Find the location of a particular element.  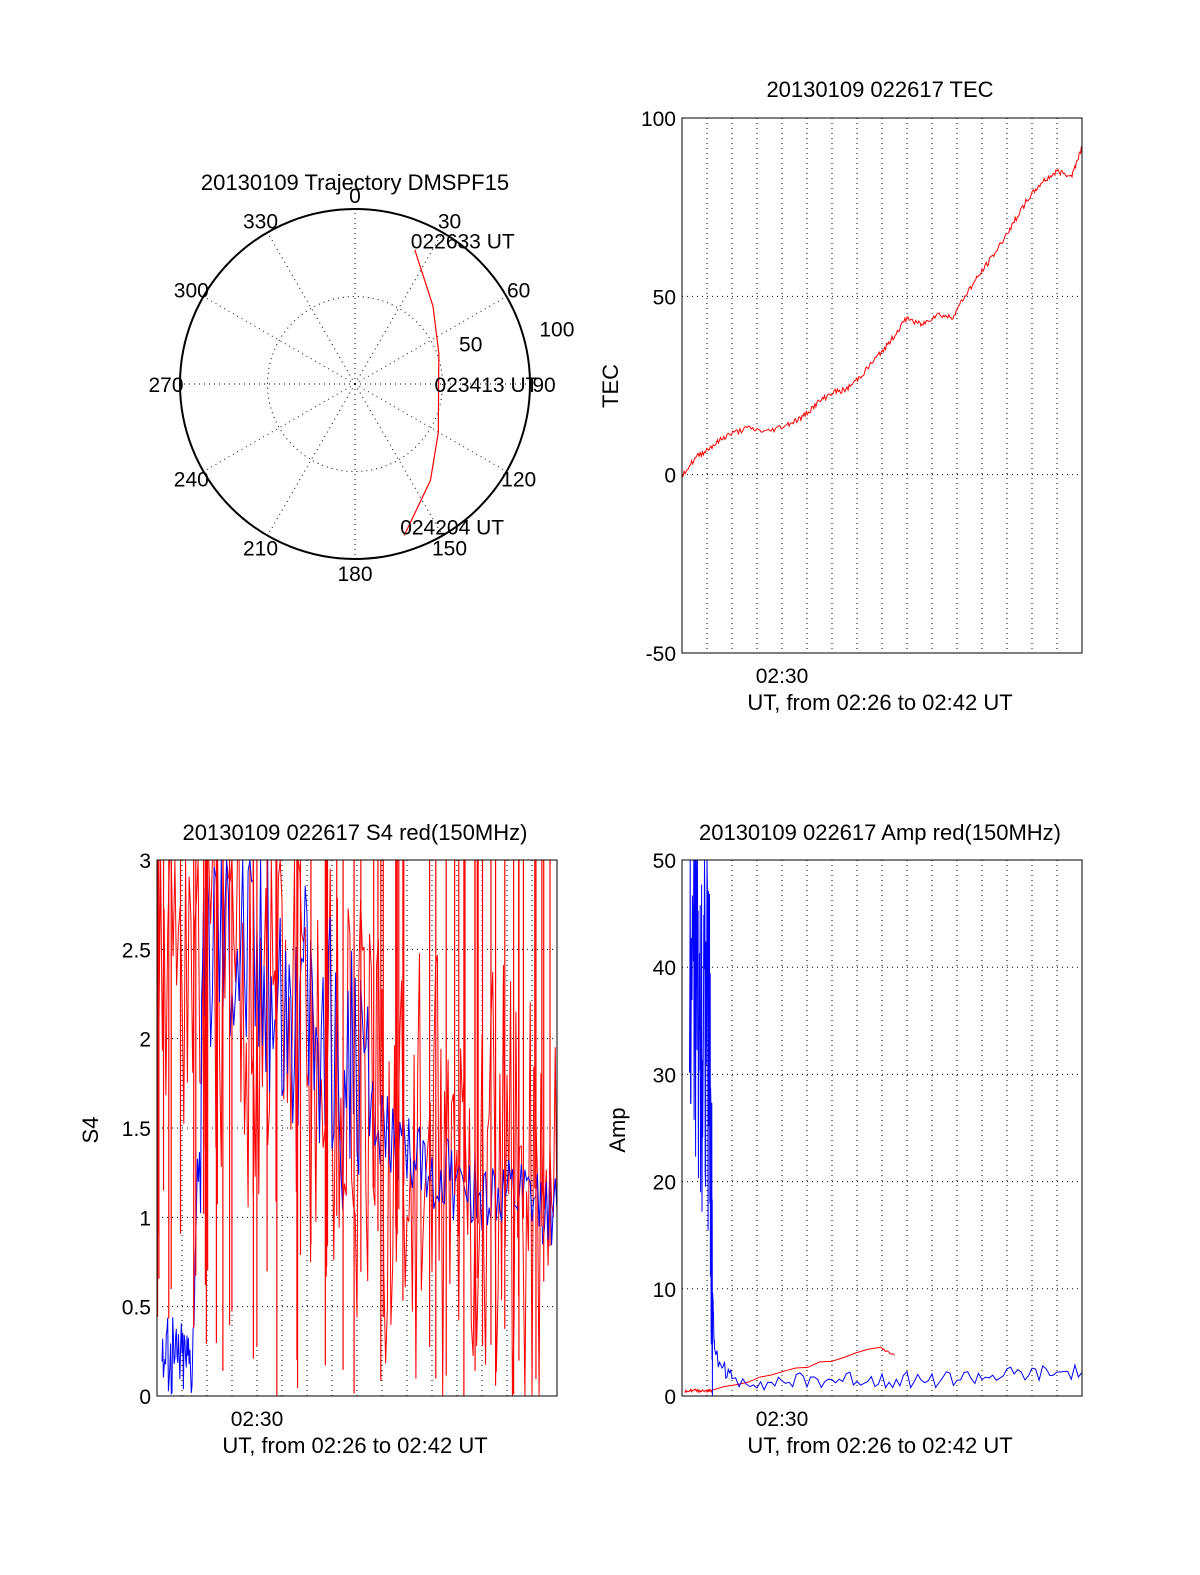

polar-annotations: 022633 UT 023413 UT 024204 UT is located at coordinates (469, 385).